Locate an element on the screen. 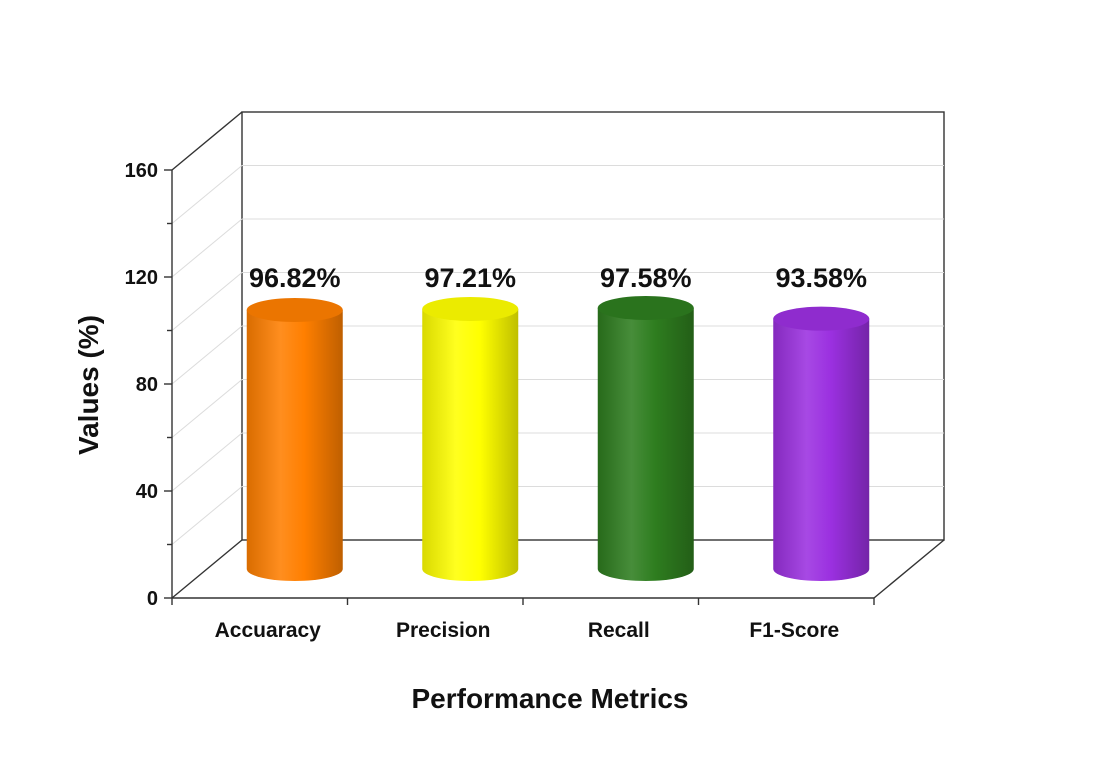  data-label: 96.82% is located at coordinates (295, 278).